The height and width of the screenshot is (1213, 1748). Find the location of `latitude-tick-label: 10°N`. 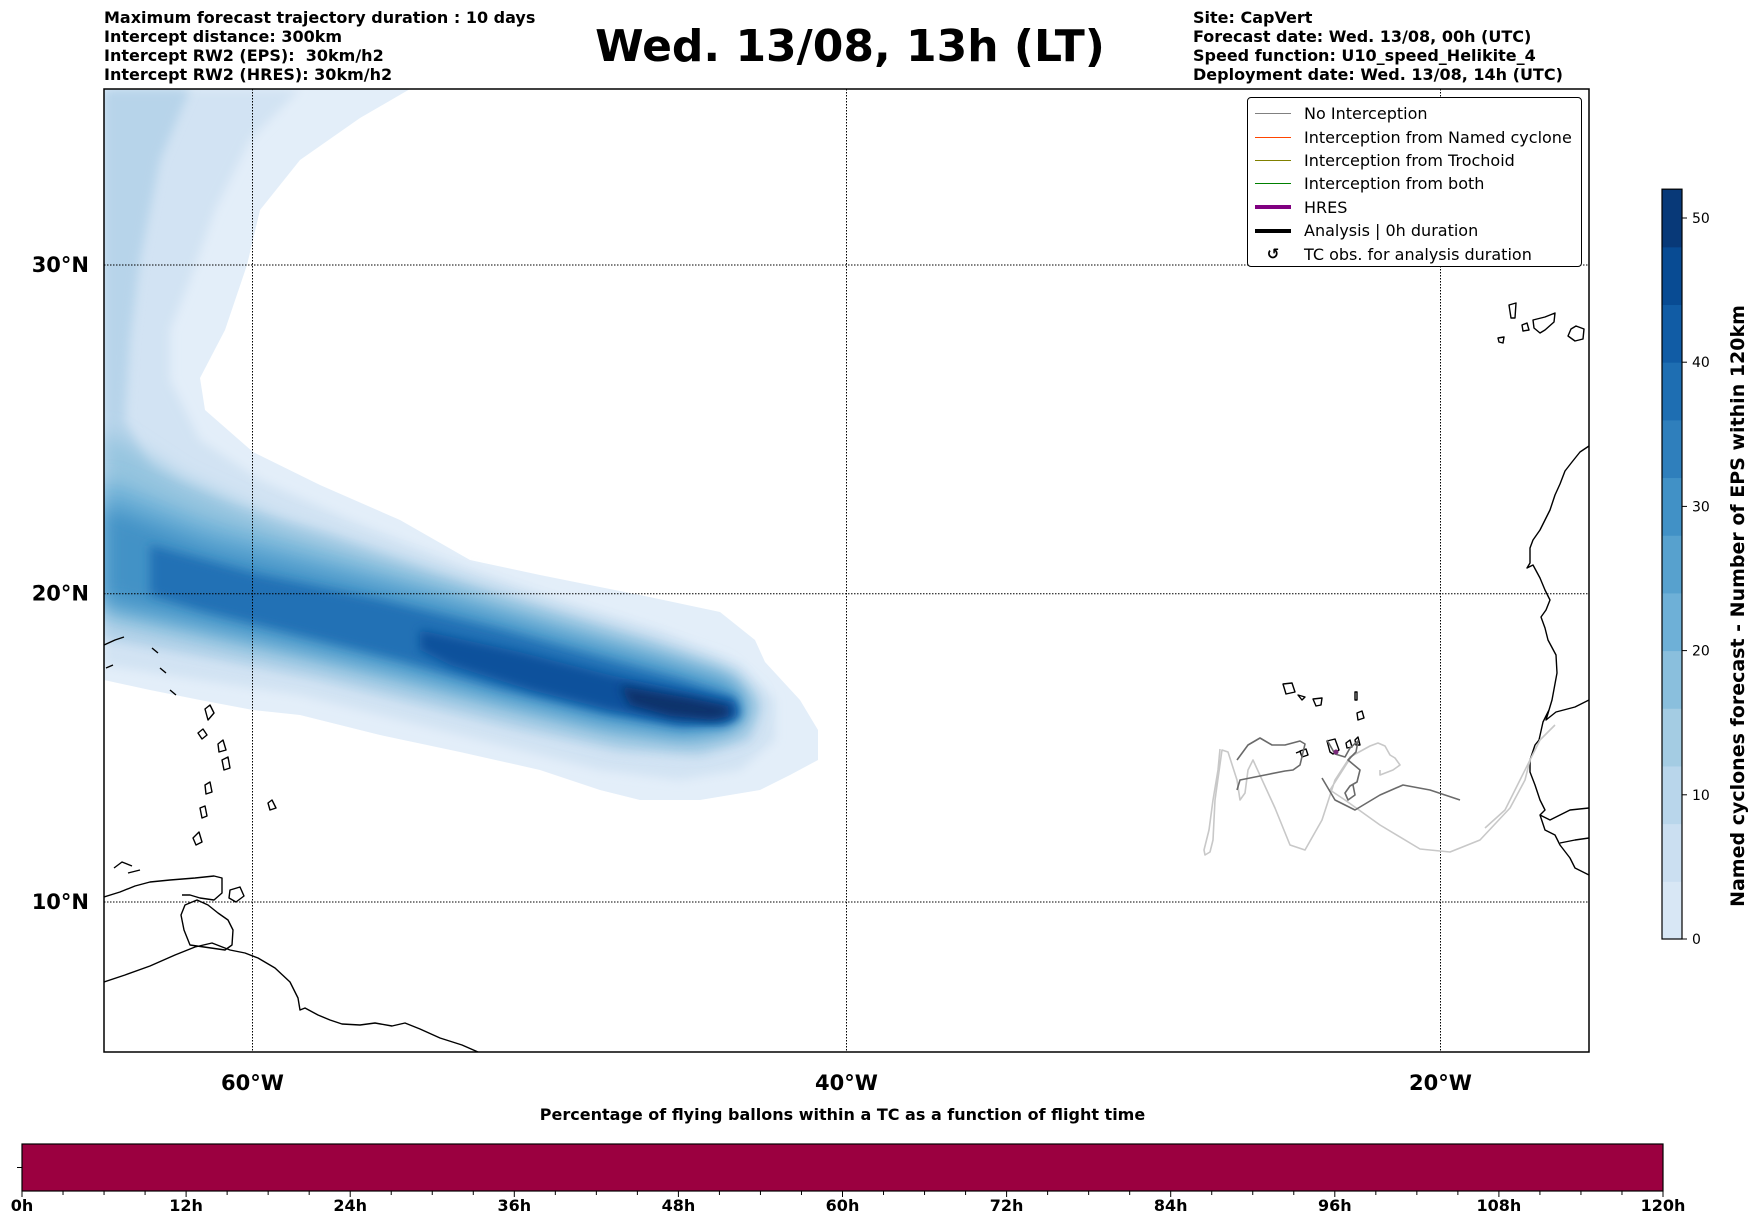

latitude-tick-label: 10°N is located at coordinates (60, 902).